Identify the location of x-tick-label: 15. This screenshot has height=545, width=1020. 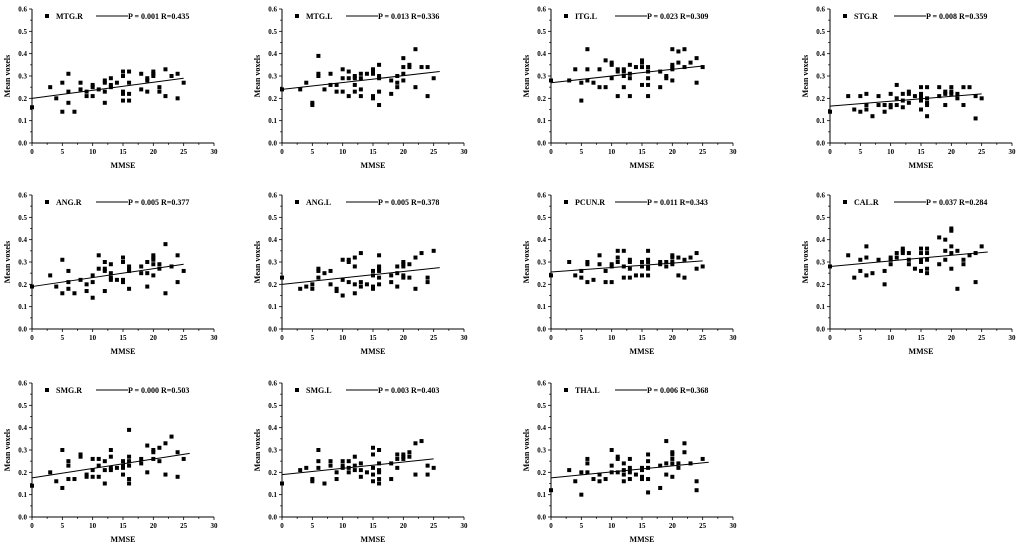
(374, 338).